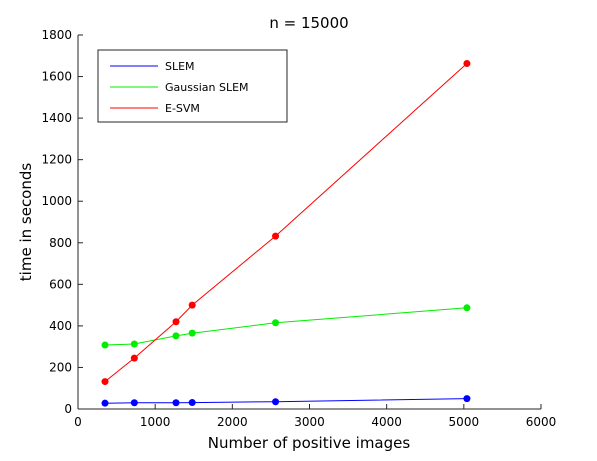 This screenshot has height=461, width=597. What do you see at coordinates (60, 326) in the screenshot?
I see `y-tick-label: 400` at bounding box center [60, 326].